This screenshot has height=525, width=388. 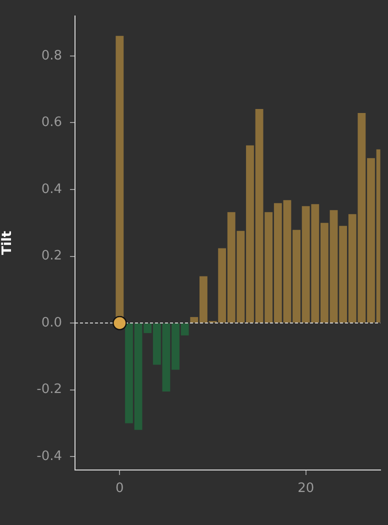 What do you see at coordinates (120, 488) in the screenshot?
I see `x-tick-label: 0` at bounding box center [120, 488].